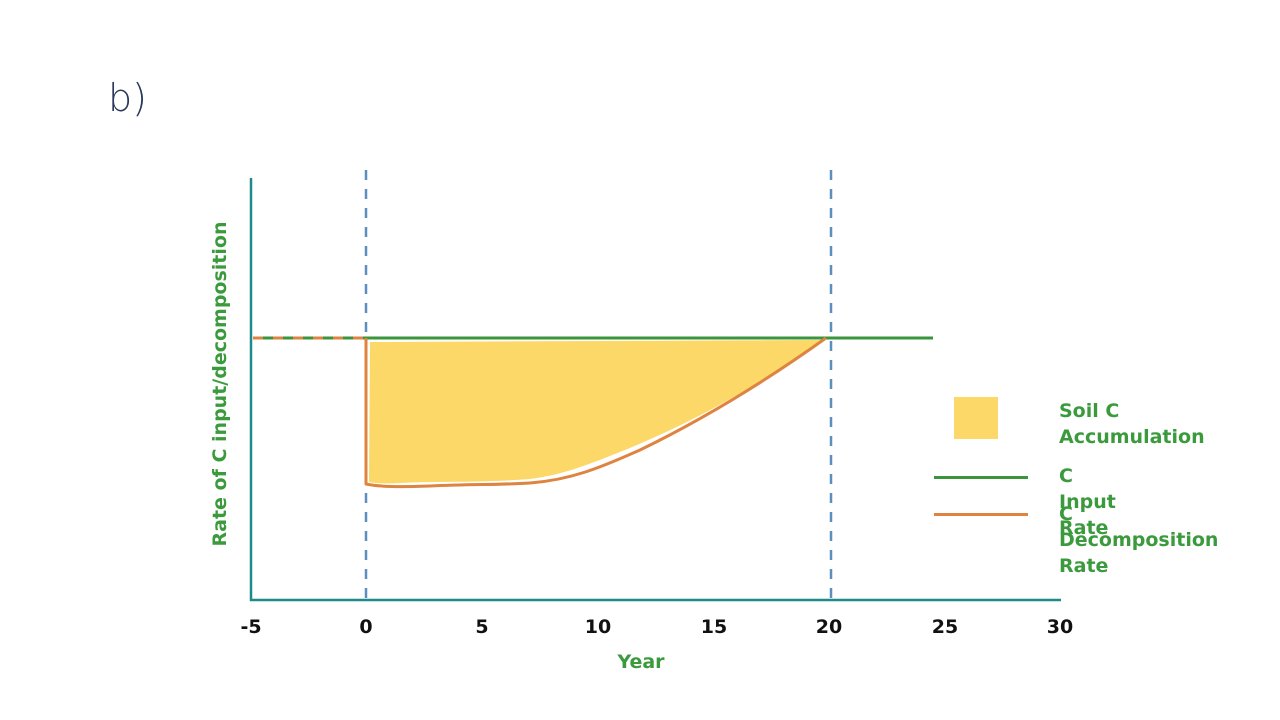 This screenshot has height=720, width=1280. What do you see at coordinates (981, 477) in the screenshot?
I see `input-rate-swatch` at bounding box center [981, 477].